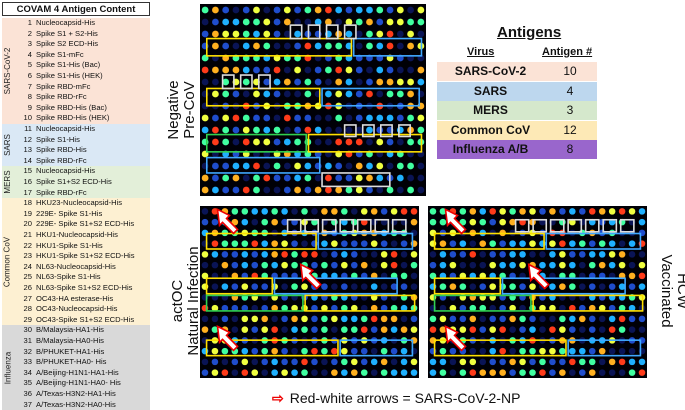 The image size is (685, 410). Describe the element at coordinates (490, 129) in the screenshot. I see `summary-virus: Common CoV` at that location.